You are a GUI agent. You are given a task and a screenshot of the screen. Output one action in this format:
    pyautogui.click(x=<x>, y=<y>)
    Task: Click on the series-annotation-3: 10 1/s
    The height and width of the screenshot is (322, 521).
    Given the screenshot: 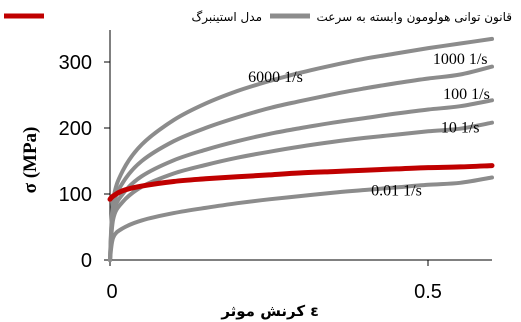 What is the action you would take?
    pyautogui.click(x=460, y=128)
    